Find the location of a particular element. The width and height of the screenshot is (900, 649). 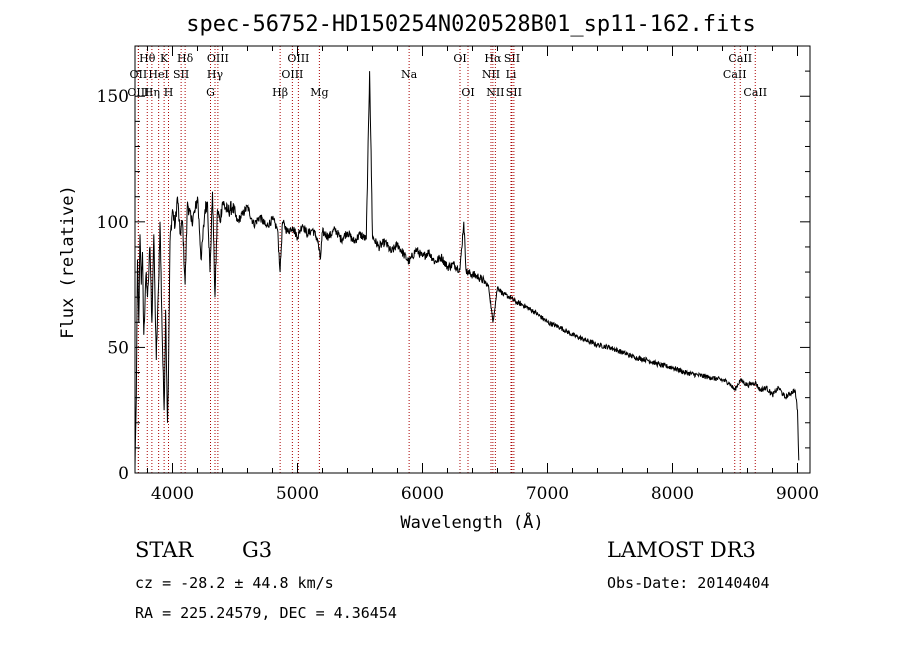

line-id-label: H is located at coordinates (169, 92).